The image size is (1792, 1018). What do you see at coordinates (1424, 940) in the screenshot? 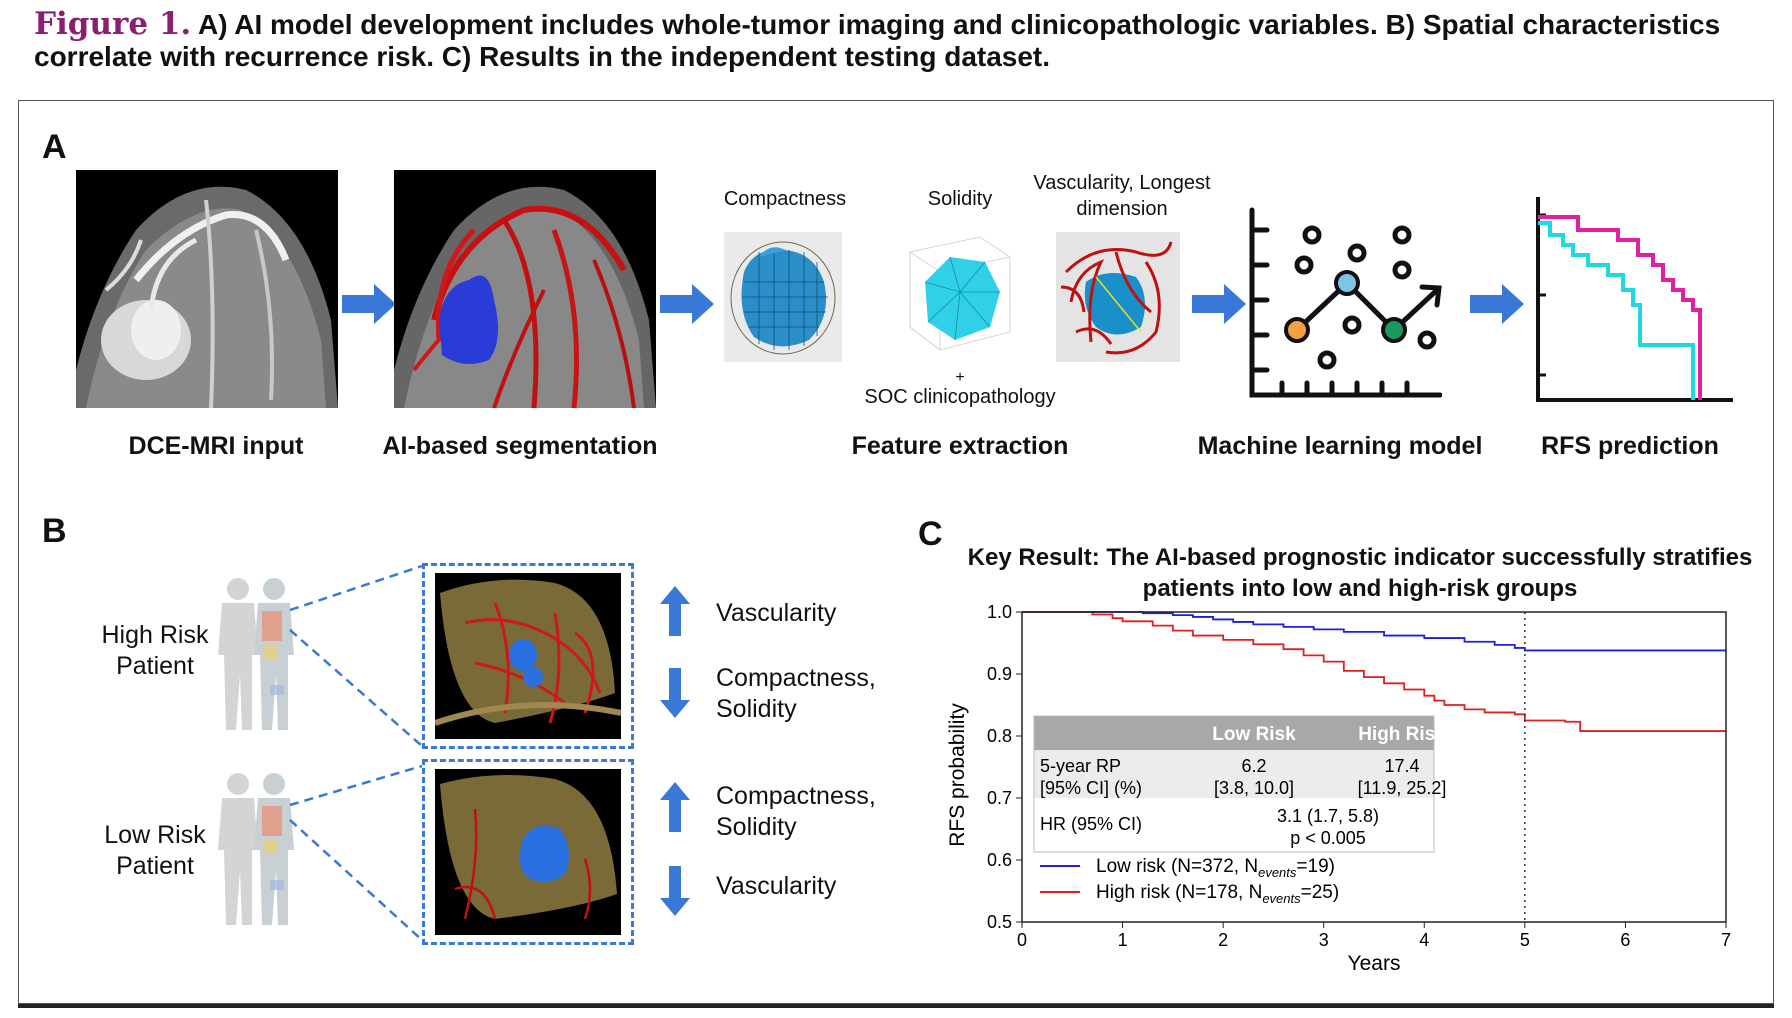
I see `x-tick-label: 4` at bounding box center [1424, 940].